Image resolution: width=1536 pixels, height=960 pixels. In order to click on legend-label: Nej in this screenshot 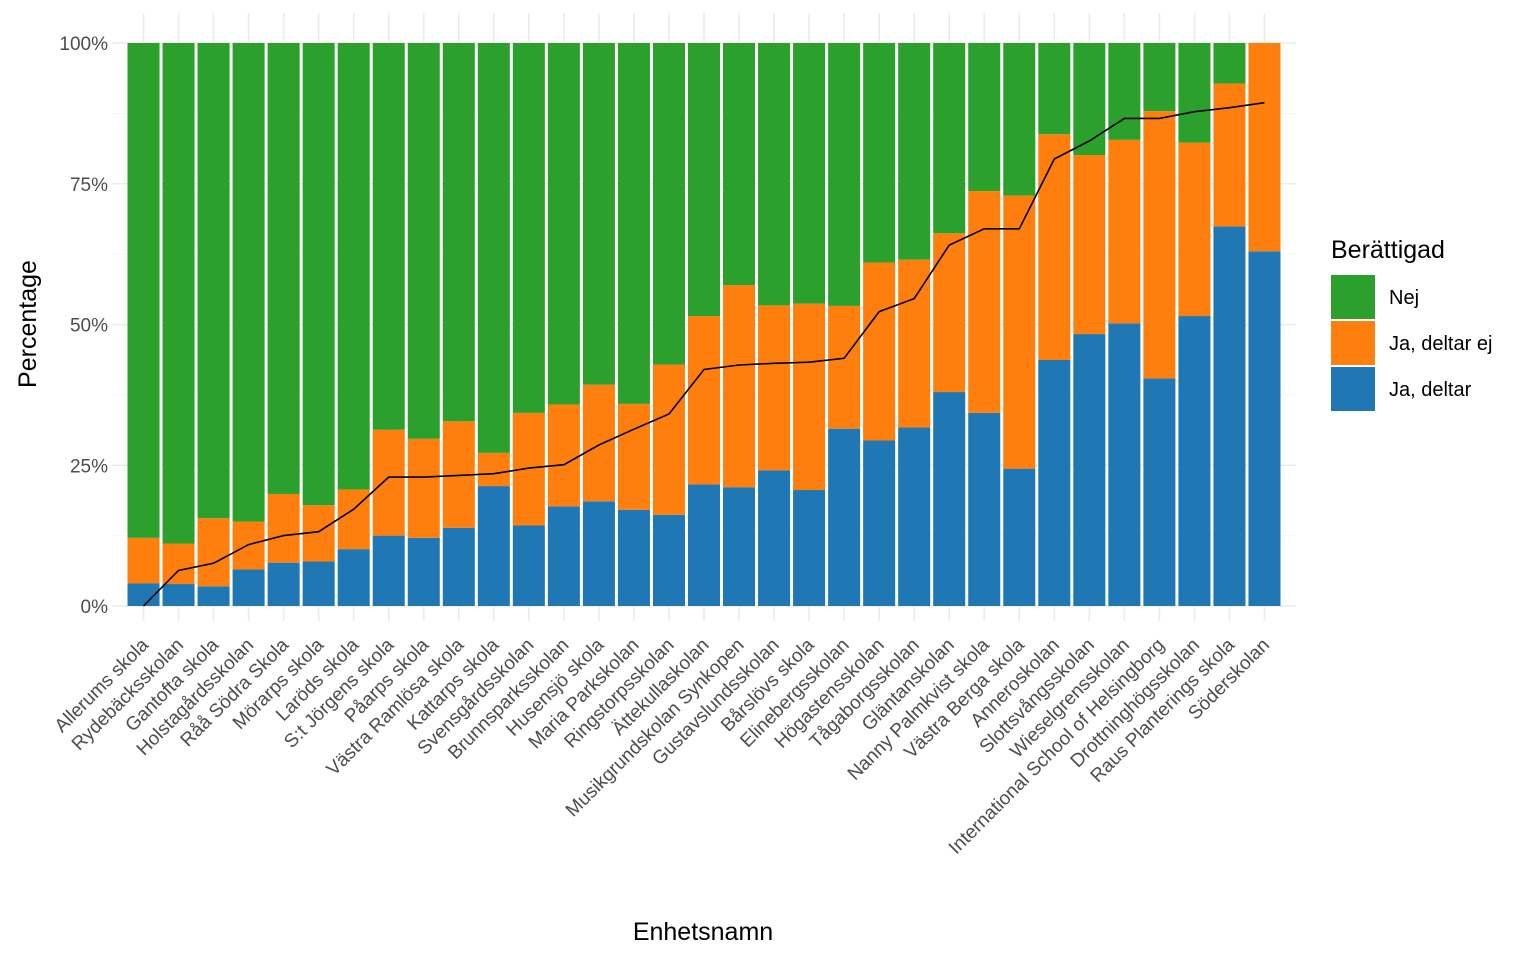, I will do `click(1404, 298)`.